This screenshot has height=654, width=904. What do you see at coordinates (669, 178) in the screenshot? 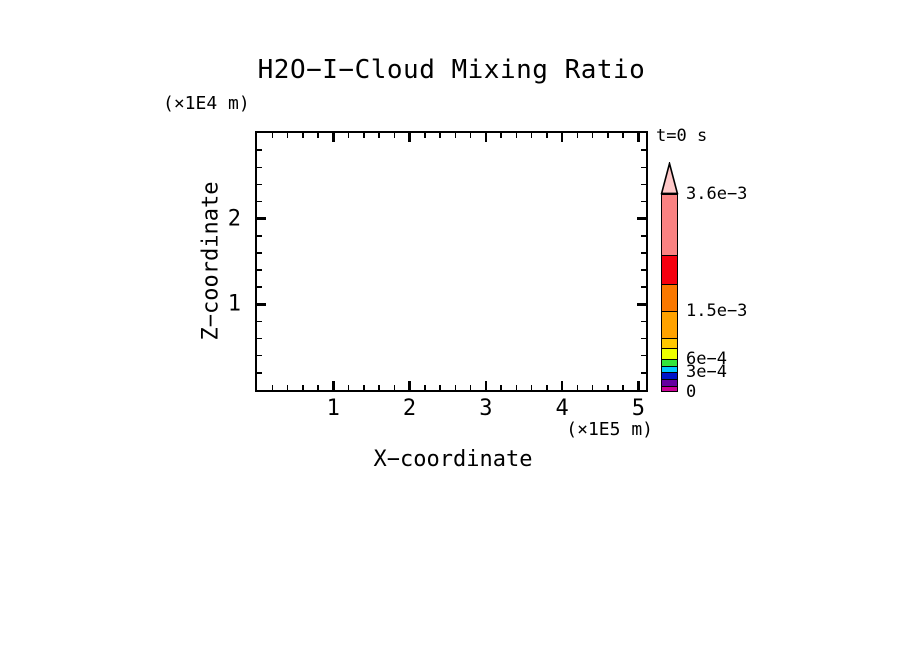
I see `colorbar-overrange-arrow-icon` at bounding box center [669, 178].